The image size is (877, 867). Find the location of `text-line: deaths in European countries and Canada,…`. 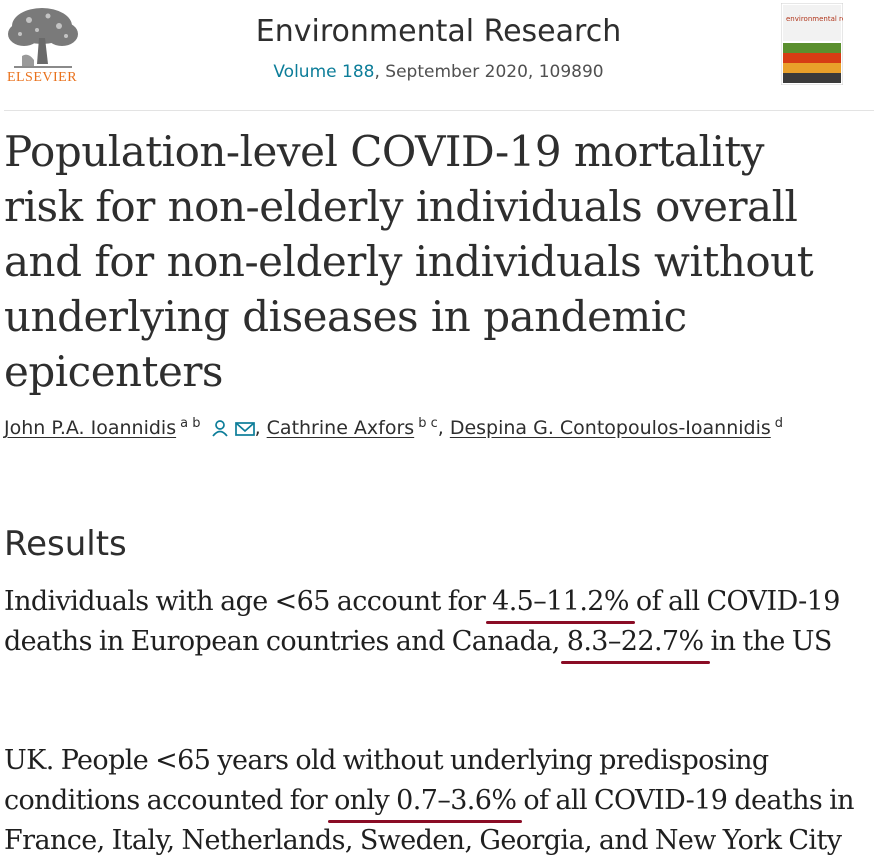

text-line: deaths in European countries and Canada,… is located at coordinates (418, 641).